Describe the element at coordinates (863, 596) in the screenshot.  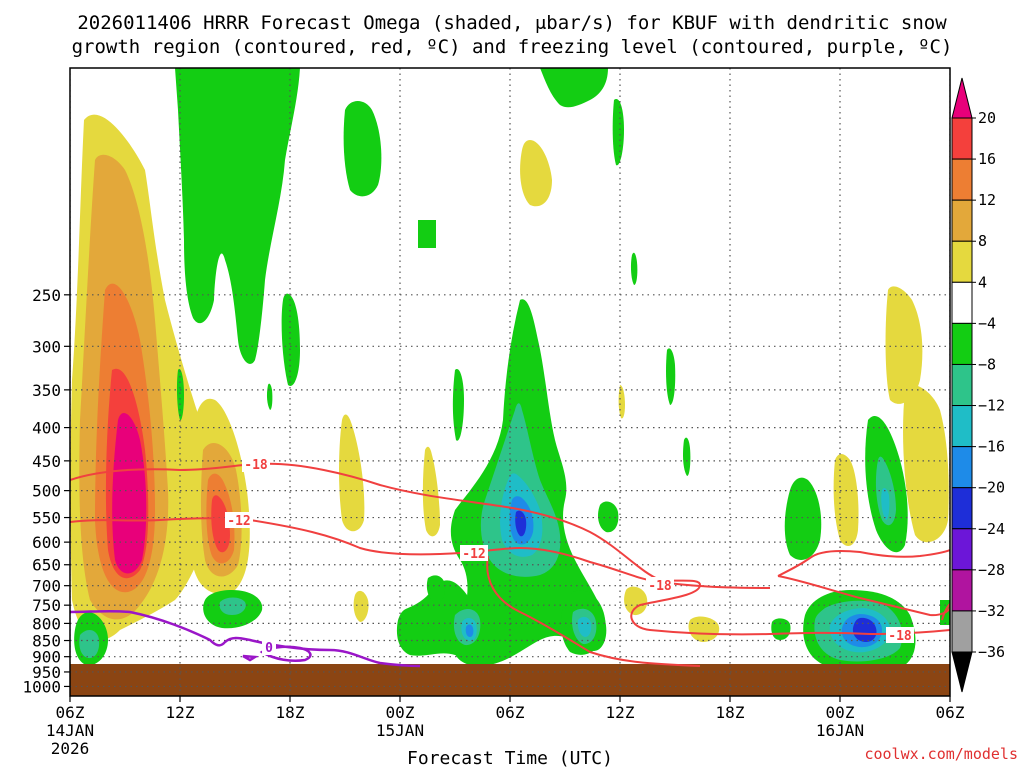
I see `contour-dgz-minus18-d` at that location.